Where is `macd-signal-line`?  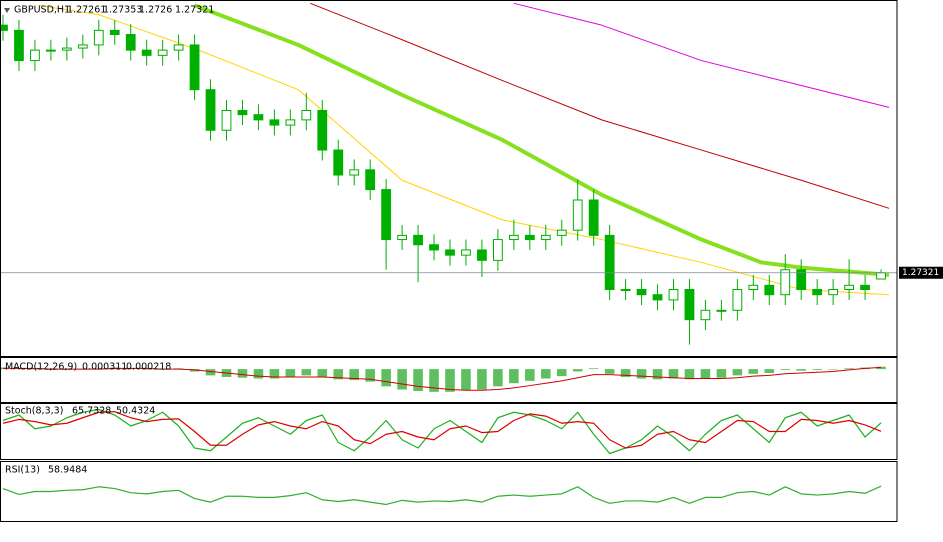
macd-signal-line is located at coordinates (442, 378).